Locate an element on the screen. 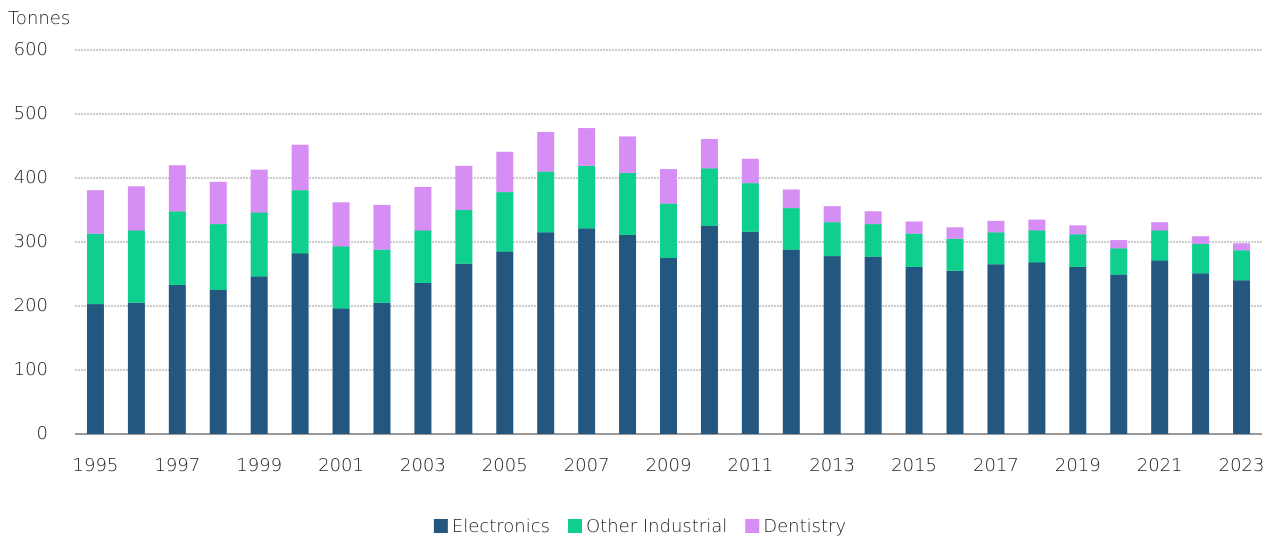  x-tick-label: 2009 is located at coordinates (669, 465).